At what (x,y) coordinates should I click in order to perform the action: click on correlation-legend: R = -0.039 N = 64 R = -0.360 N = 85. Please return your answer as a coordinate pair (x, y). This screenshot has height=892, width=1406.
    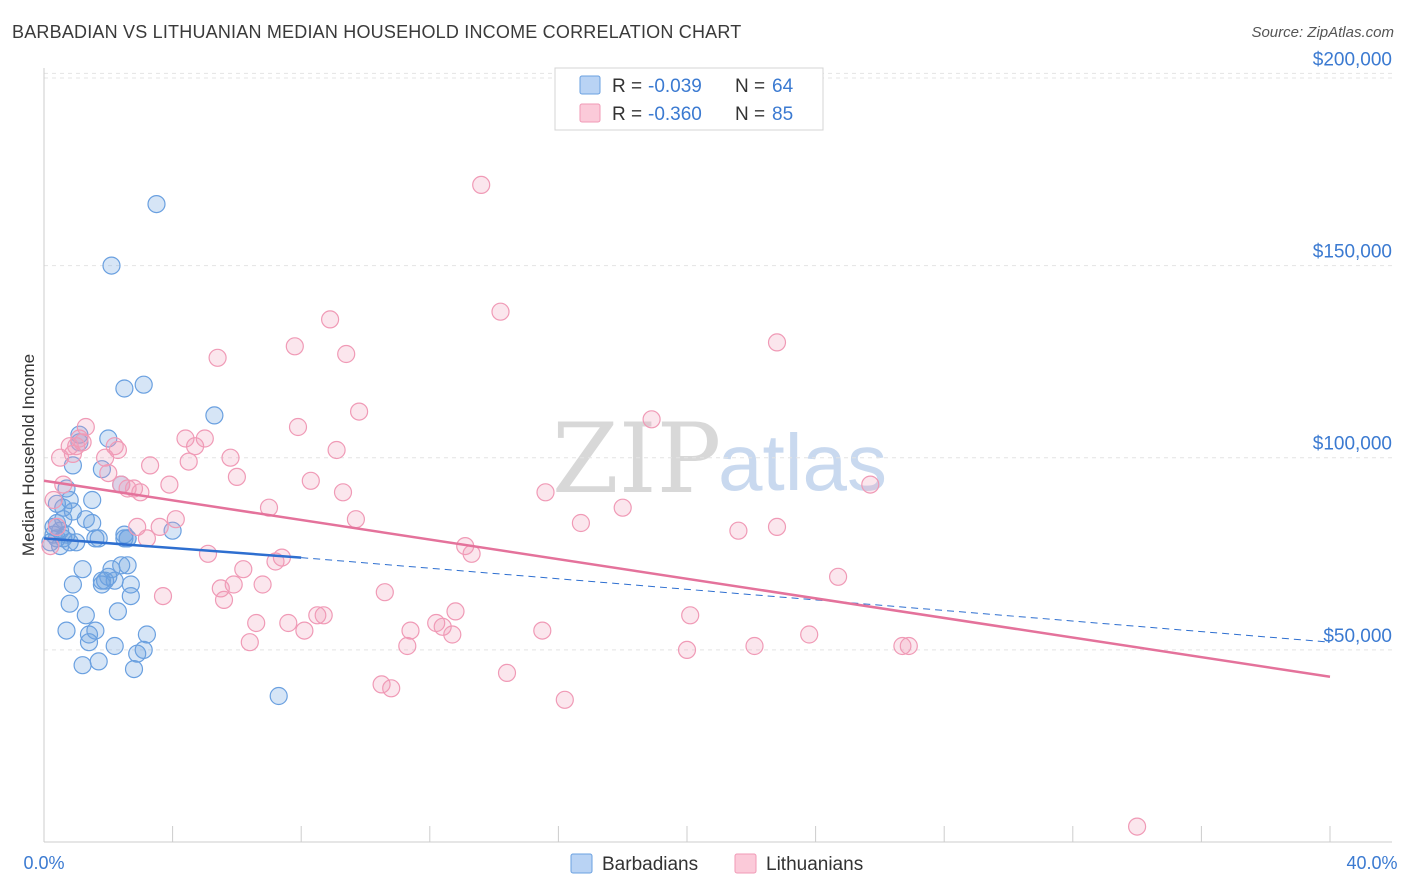
    Looking at the image, I should click on (689, 99).